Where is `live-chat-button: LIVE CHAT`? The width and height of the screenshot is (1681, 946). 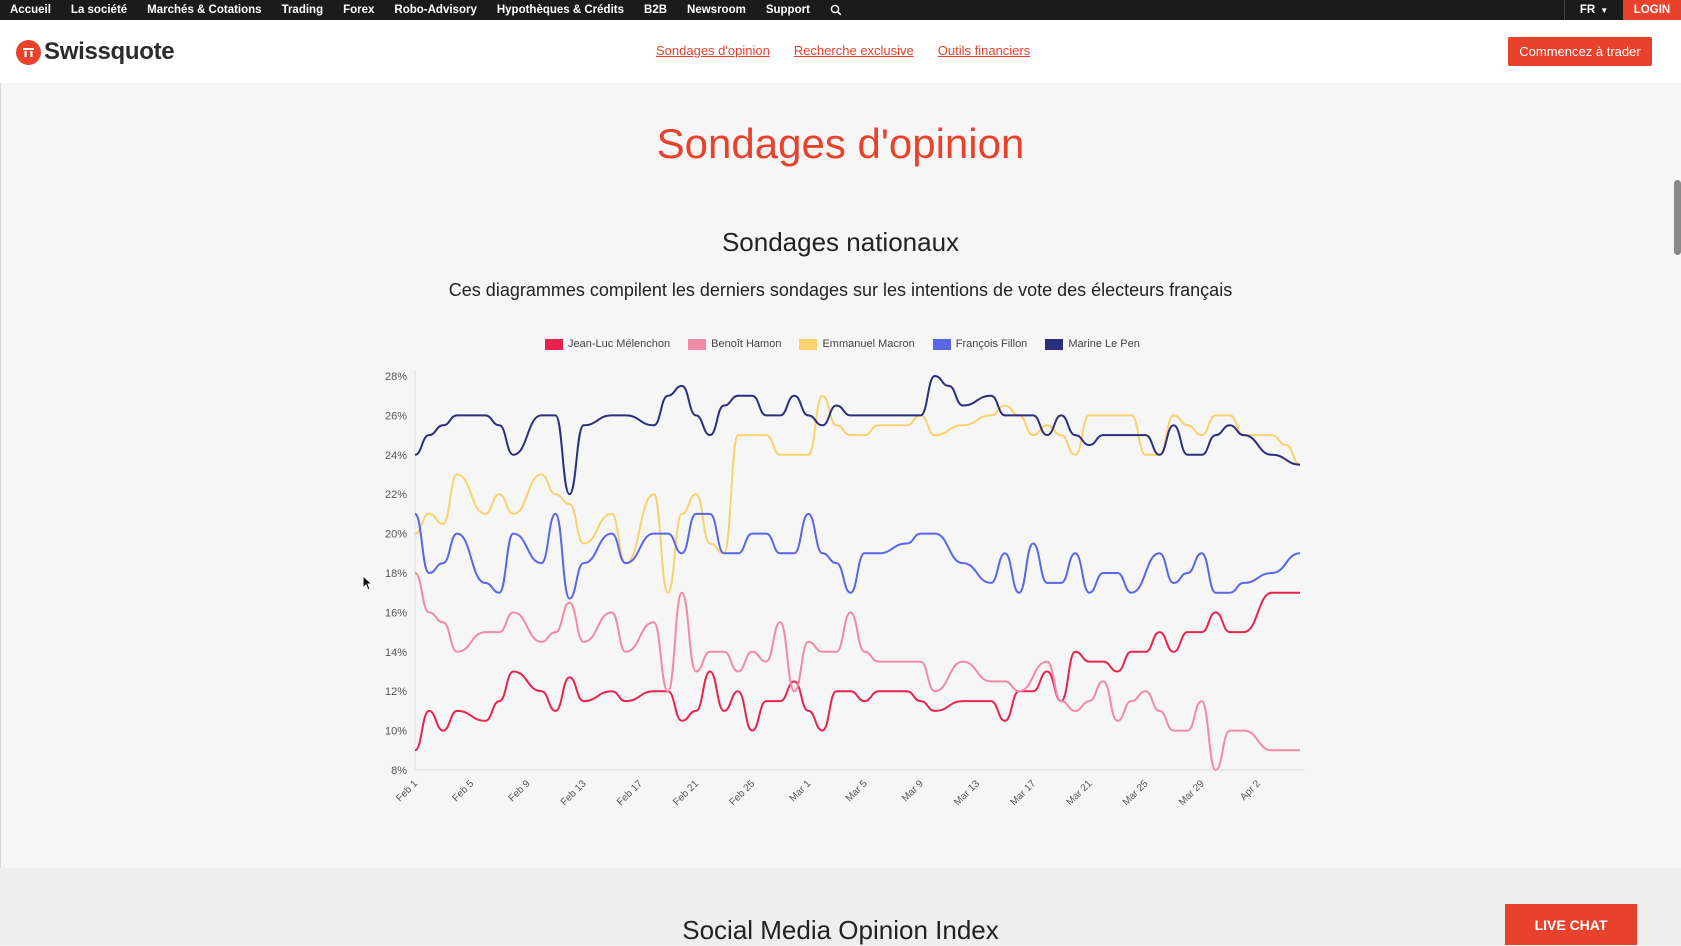 live-chat-button: LIVE CHAT is located at coordinates (1571, 924).